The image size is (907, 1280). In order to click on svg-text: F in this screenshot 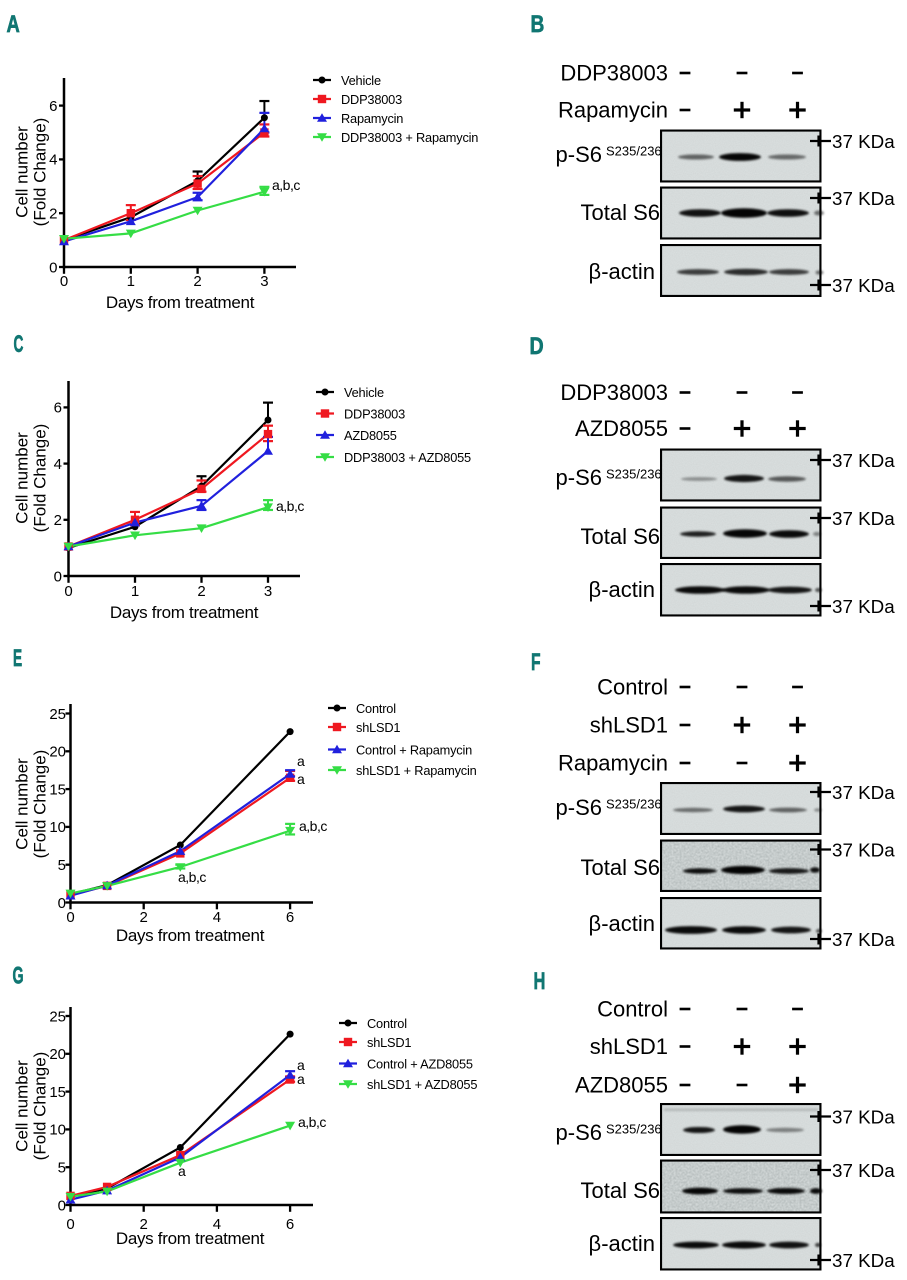, I will do `click(536, 662)`.